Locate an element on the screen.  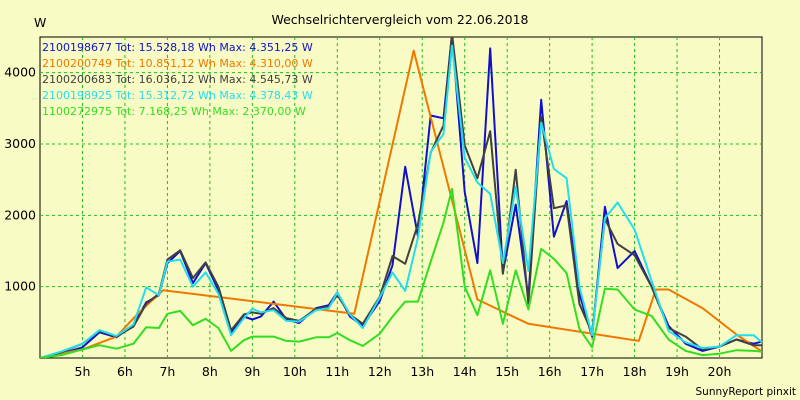
x-tick-label: 9h is located at coordinates (252, 371).